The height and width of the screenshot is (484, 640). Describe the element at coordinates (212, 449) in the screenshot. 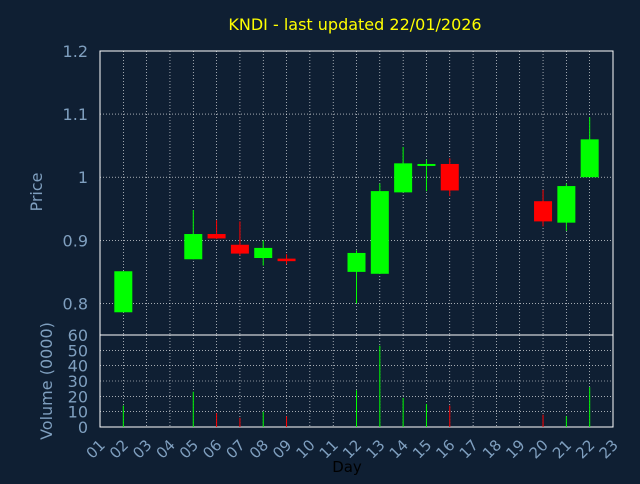

I see `day-tick-label: 06` at that location.